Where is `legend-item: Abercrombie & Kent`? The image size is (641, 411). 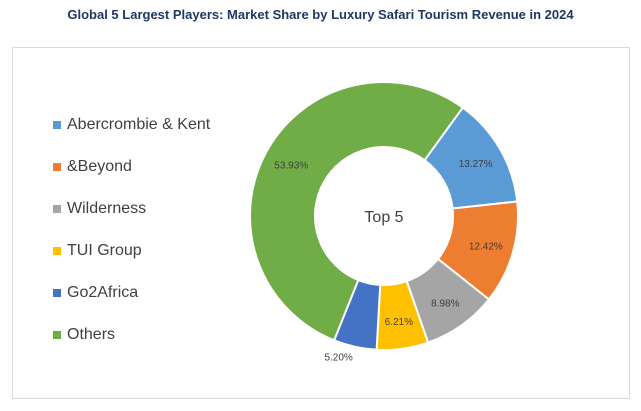 legend-item: Abercrombie & Kent is located at coordinates (131, 125).